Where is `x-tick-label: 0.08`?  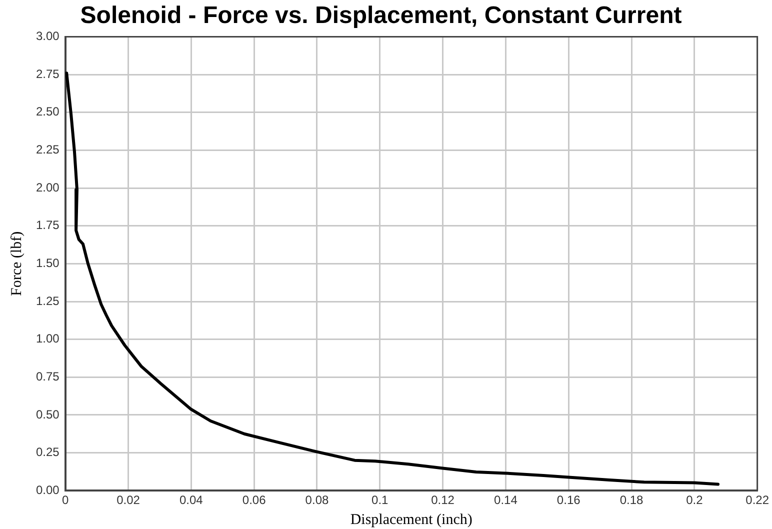 x-tick-label: 0.08 is located at coordinates (317, 500).